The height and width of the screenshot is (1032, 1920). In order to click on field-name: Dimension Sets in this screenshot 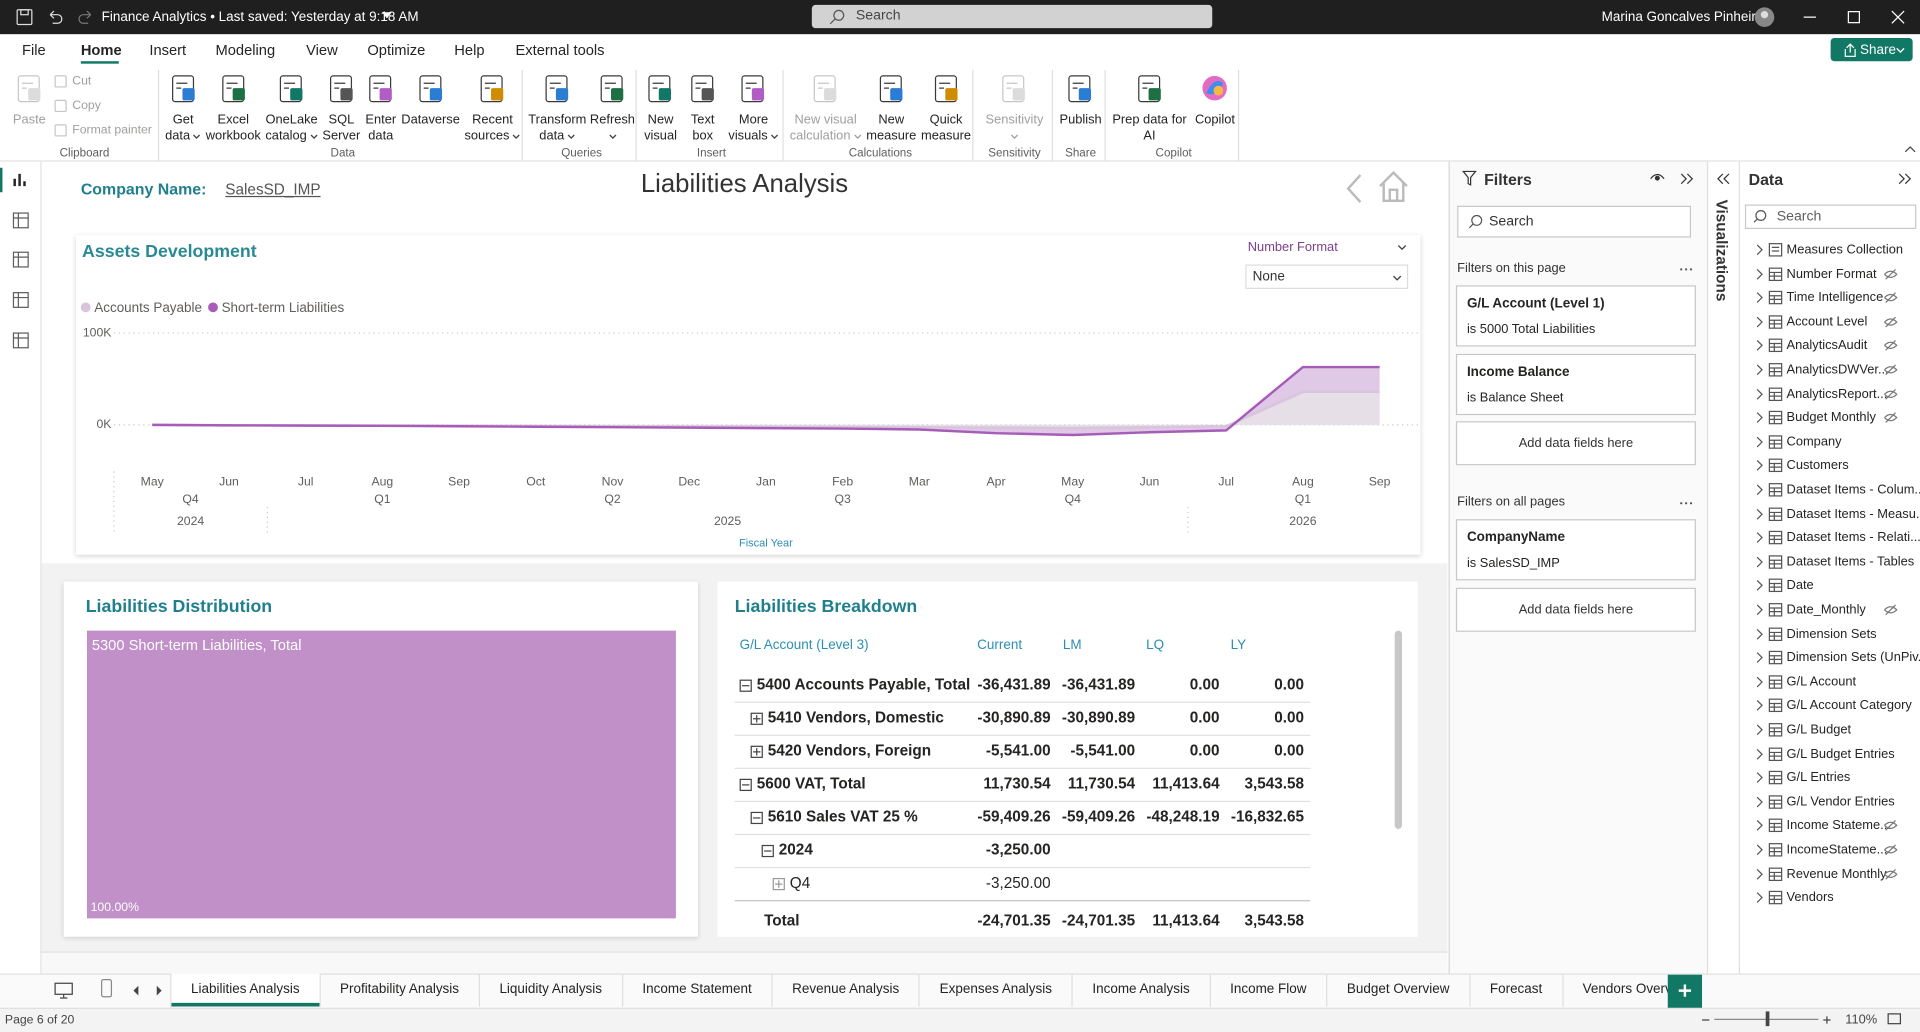, I will do `click(1831, 634)`.